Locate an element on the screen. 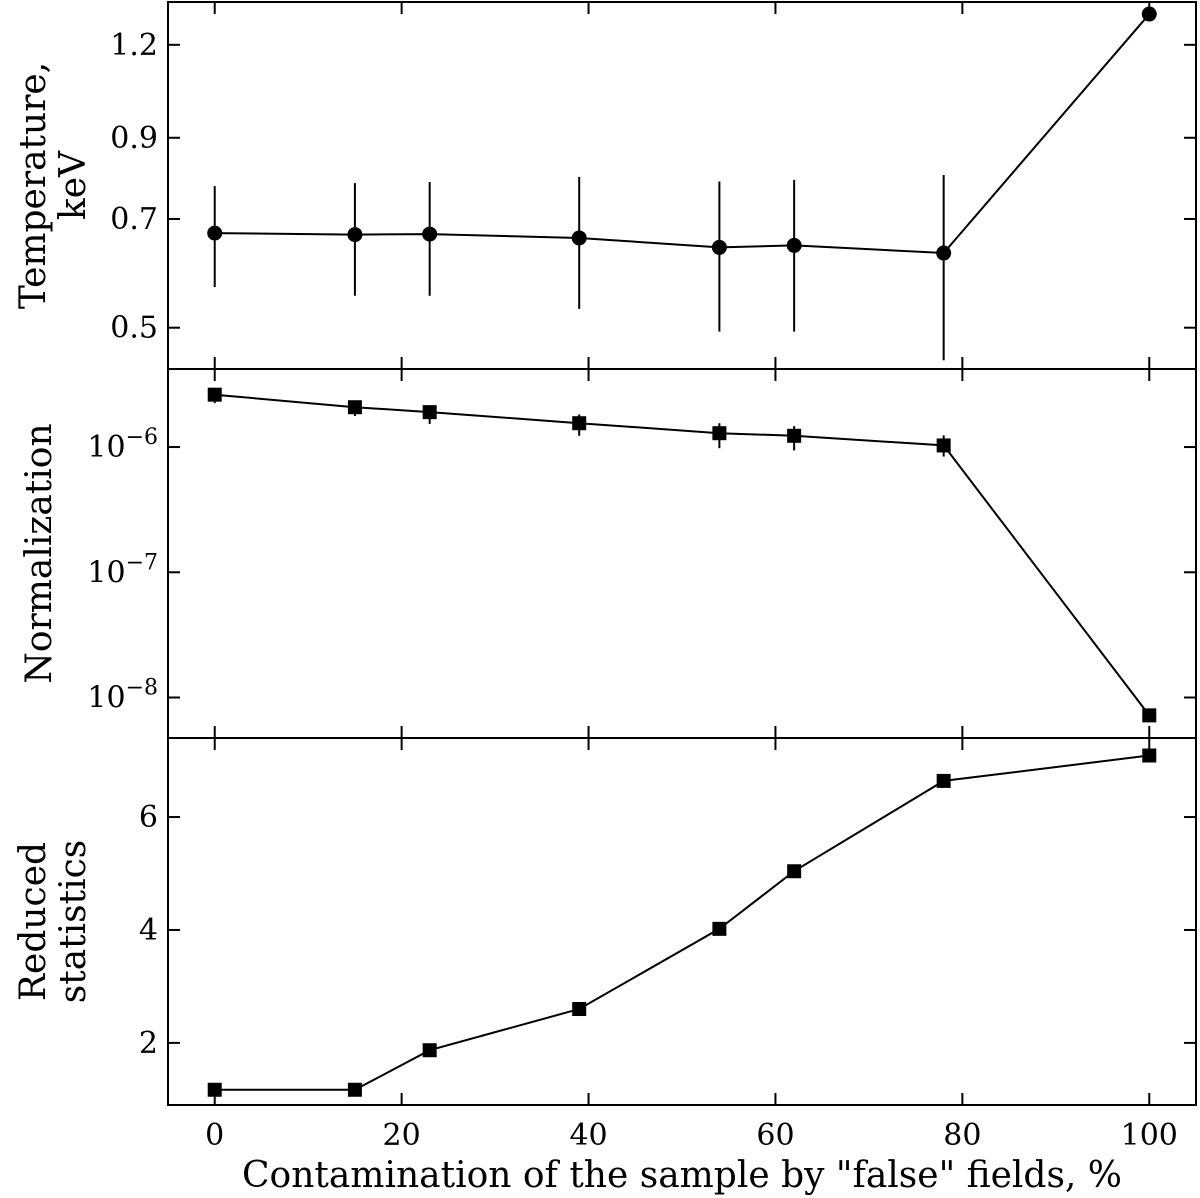 This screenshot has height=1198, width=1200. y-tick-label: 10⁻⁷ is located at coordinates (122, 570).